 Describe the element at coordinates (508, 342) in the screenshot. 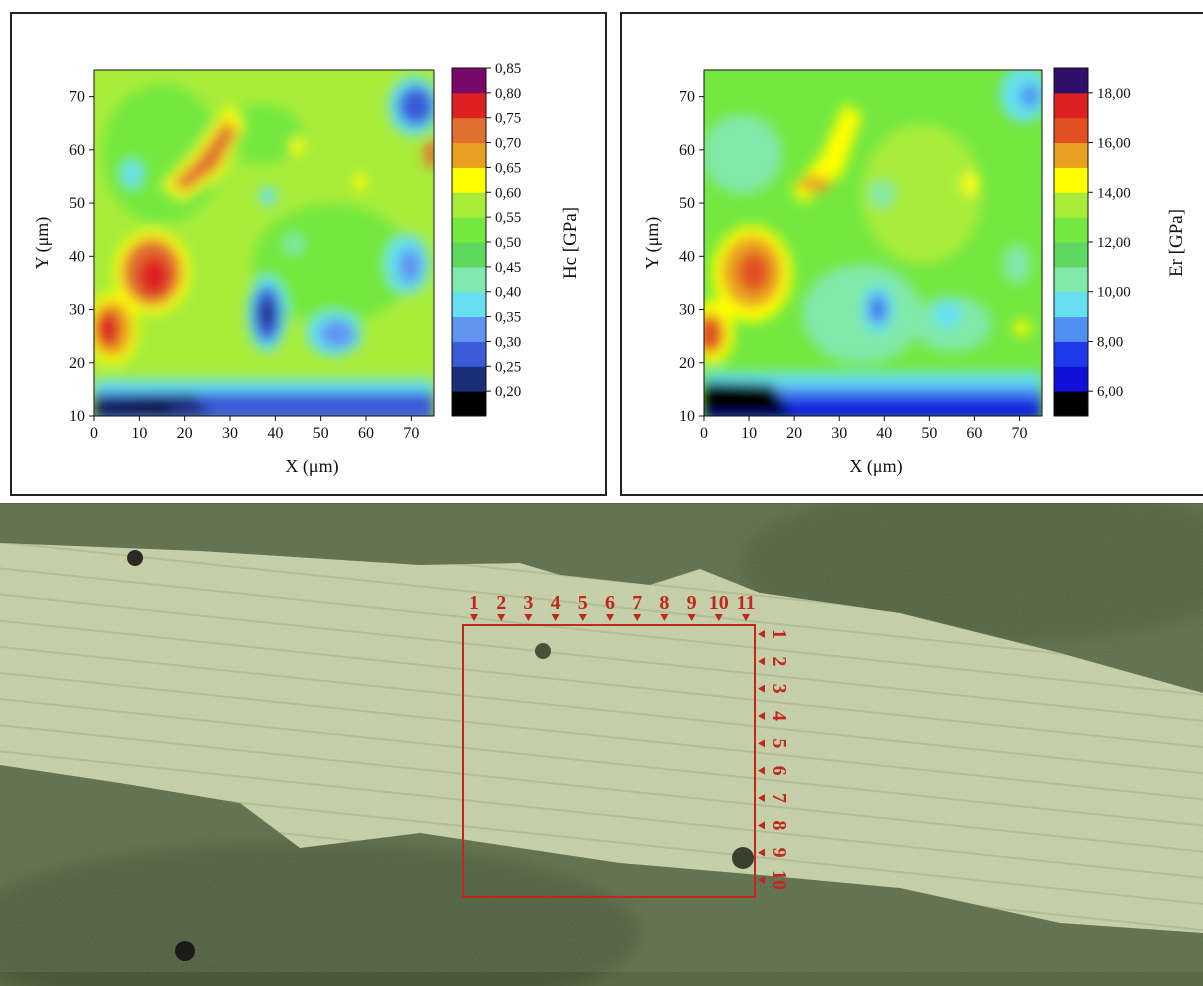

I see `hc-colorbar-tick-label: 0,30` at that location.